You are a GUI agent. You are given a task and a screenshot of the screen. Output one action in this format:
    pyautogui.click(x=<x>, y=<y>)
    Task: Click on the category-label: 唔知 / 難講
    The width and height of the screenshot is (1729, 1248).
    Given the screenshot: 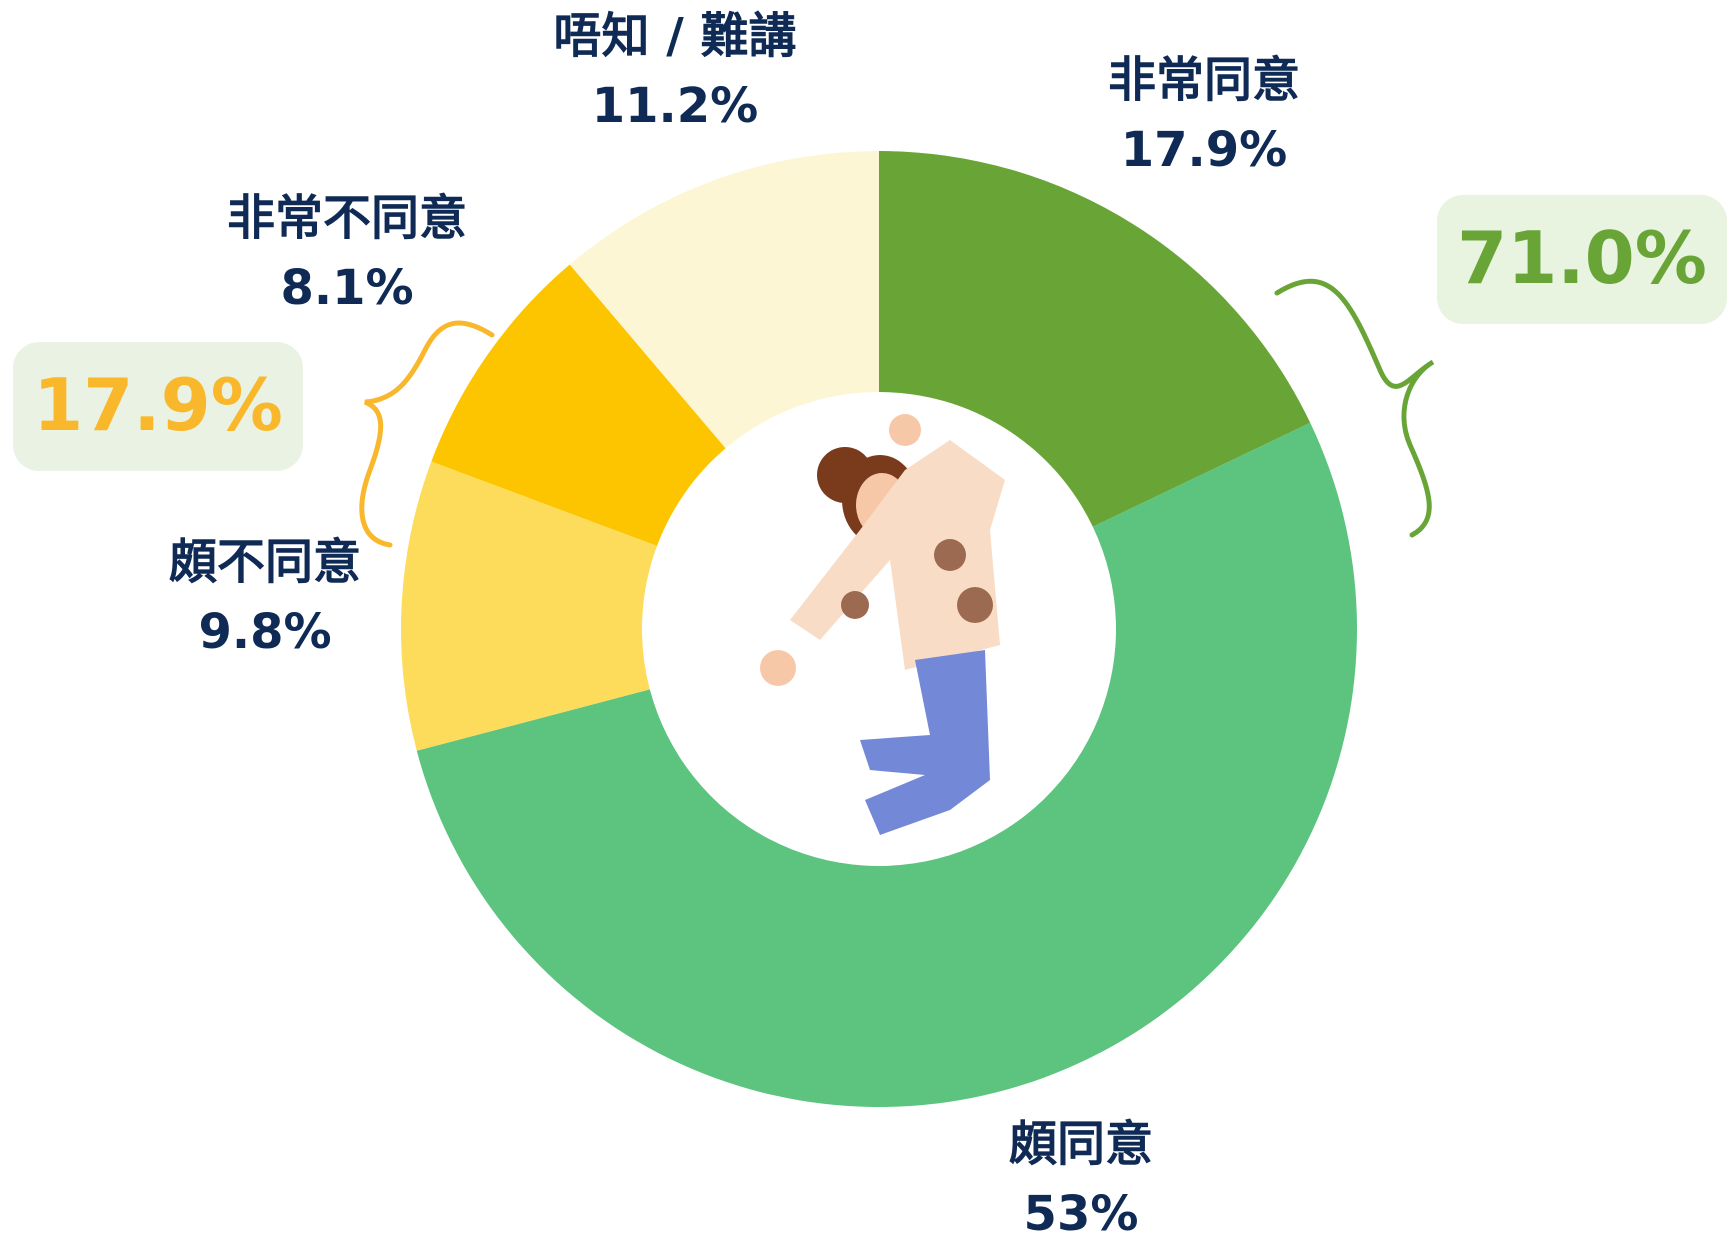 What is the action you would take?
    pyautogui.click(x=675, y=36)
    